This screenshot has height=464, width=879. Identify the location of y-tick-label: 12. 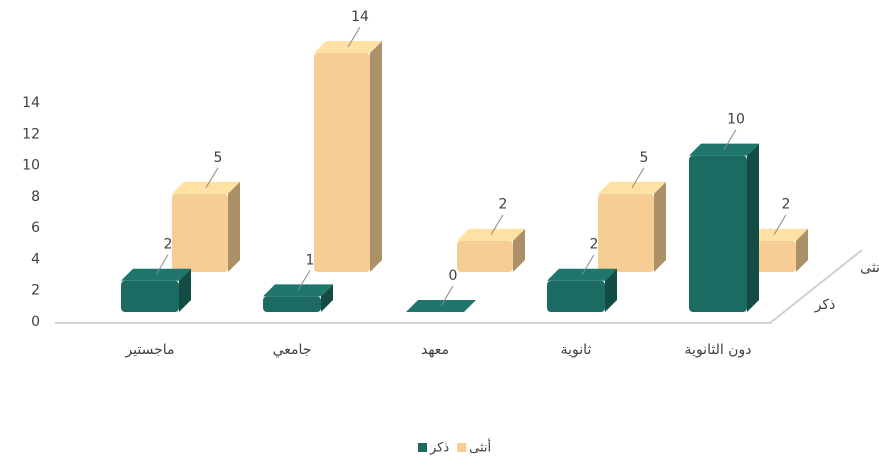
(31, 134).